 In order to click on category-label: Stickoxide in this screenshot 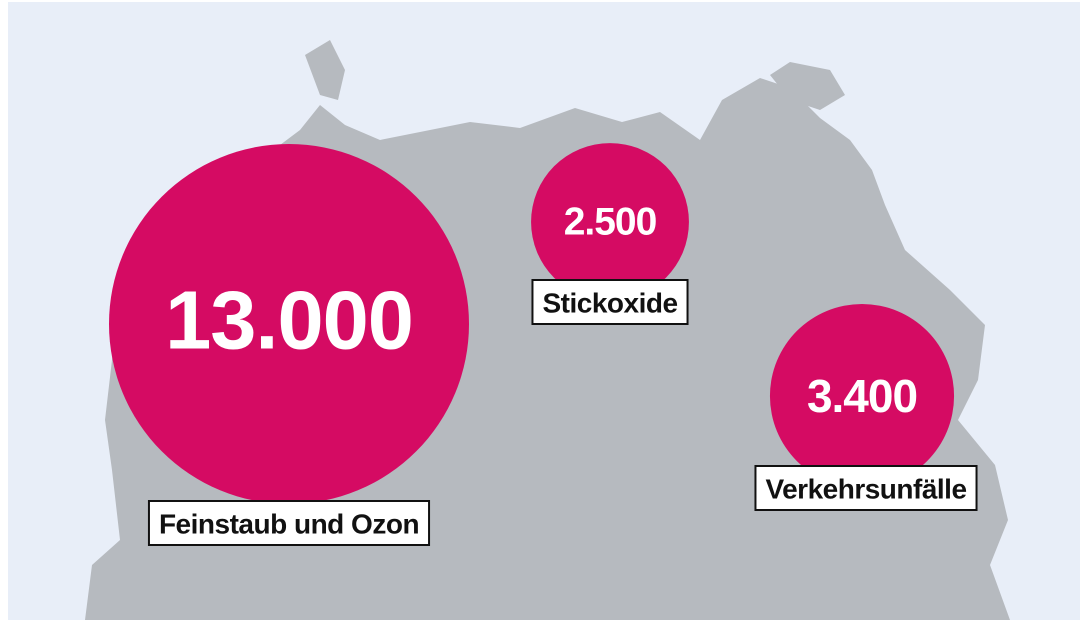, I will do `click(609, 303)`.